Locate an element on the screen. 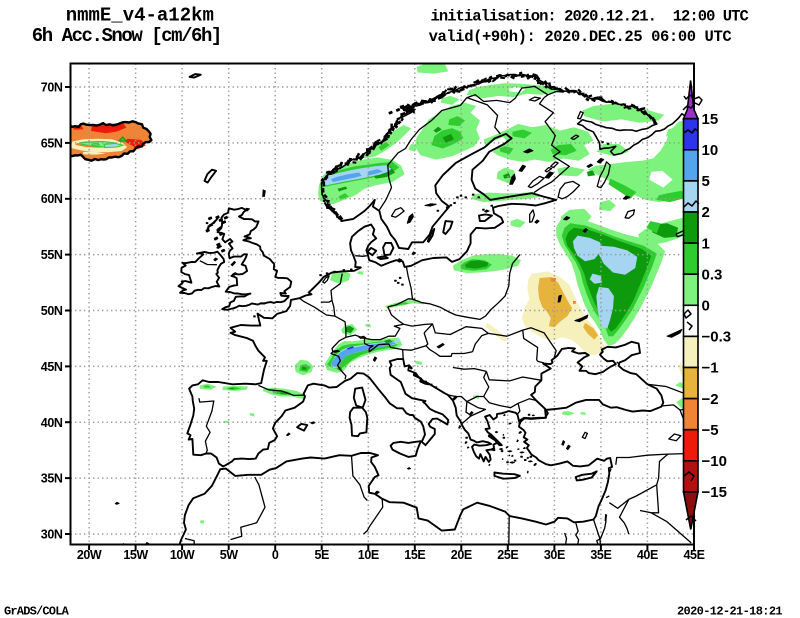 This screenshot has width=800, height=618. svg-text: −5 is located at coordinates (710, 430).